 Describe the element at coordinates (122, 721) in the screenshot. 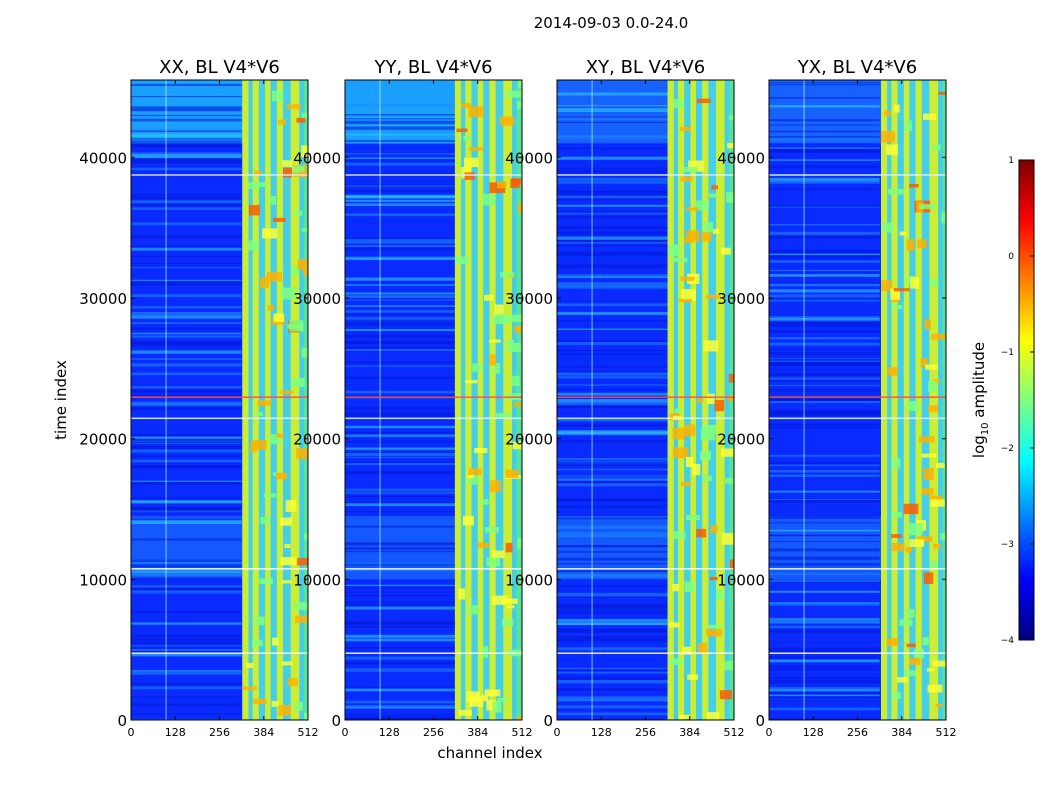

I see `y-tick-label: 0` at that location.